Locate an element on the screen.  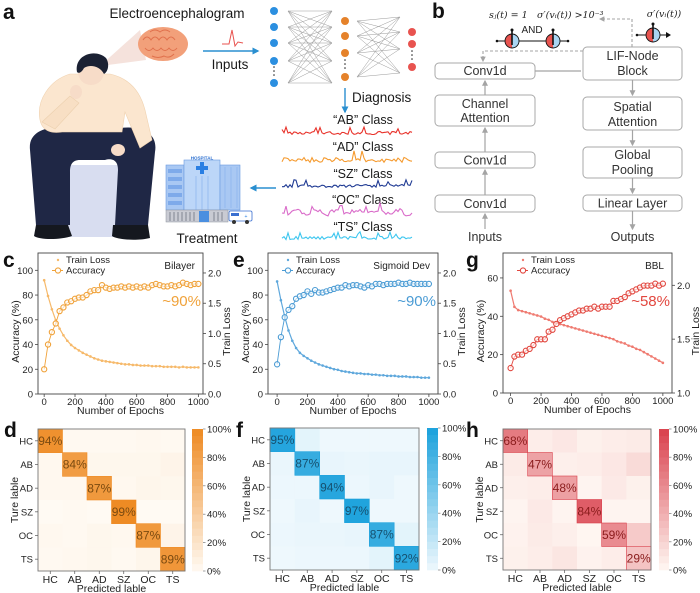
diagnosis-label: Diagnosis is located at coordinates (382, 97).